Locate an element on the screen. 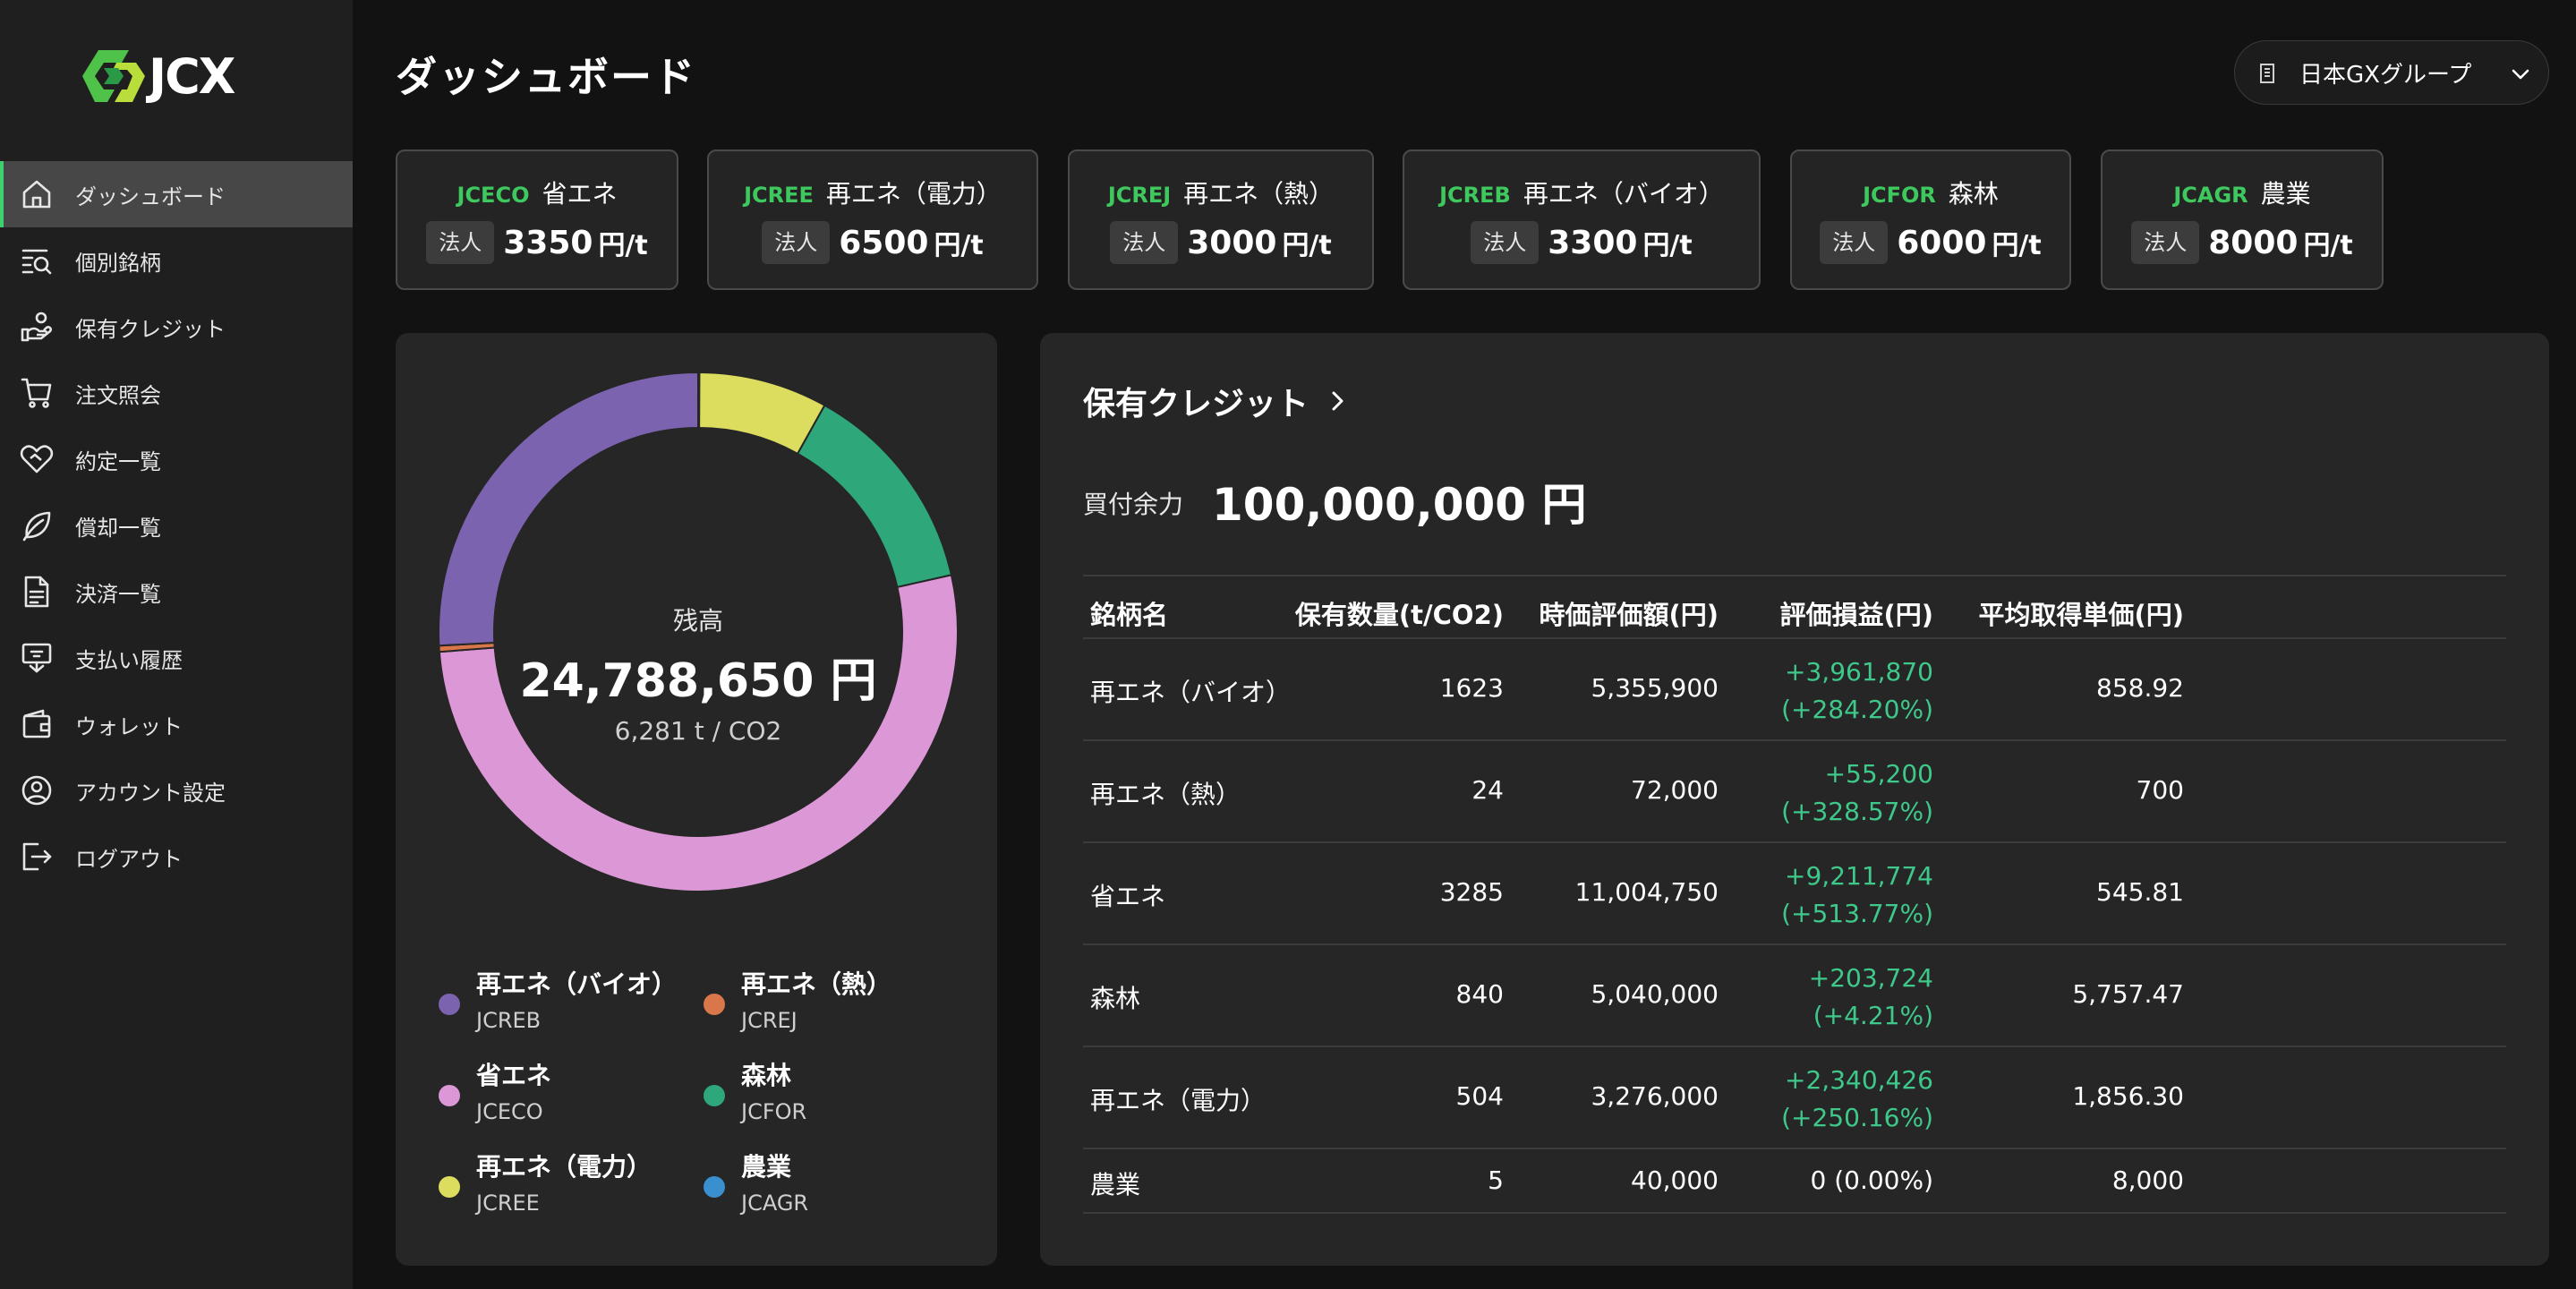 Image resolution: width=2576 pixels, height=1289 pixels. sidebar-item-payments: 支払い履歴 is located at coordinates (176, 658).